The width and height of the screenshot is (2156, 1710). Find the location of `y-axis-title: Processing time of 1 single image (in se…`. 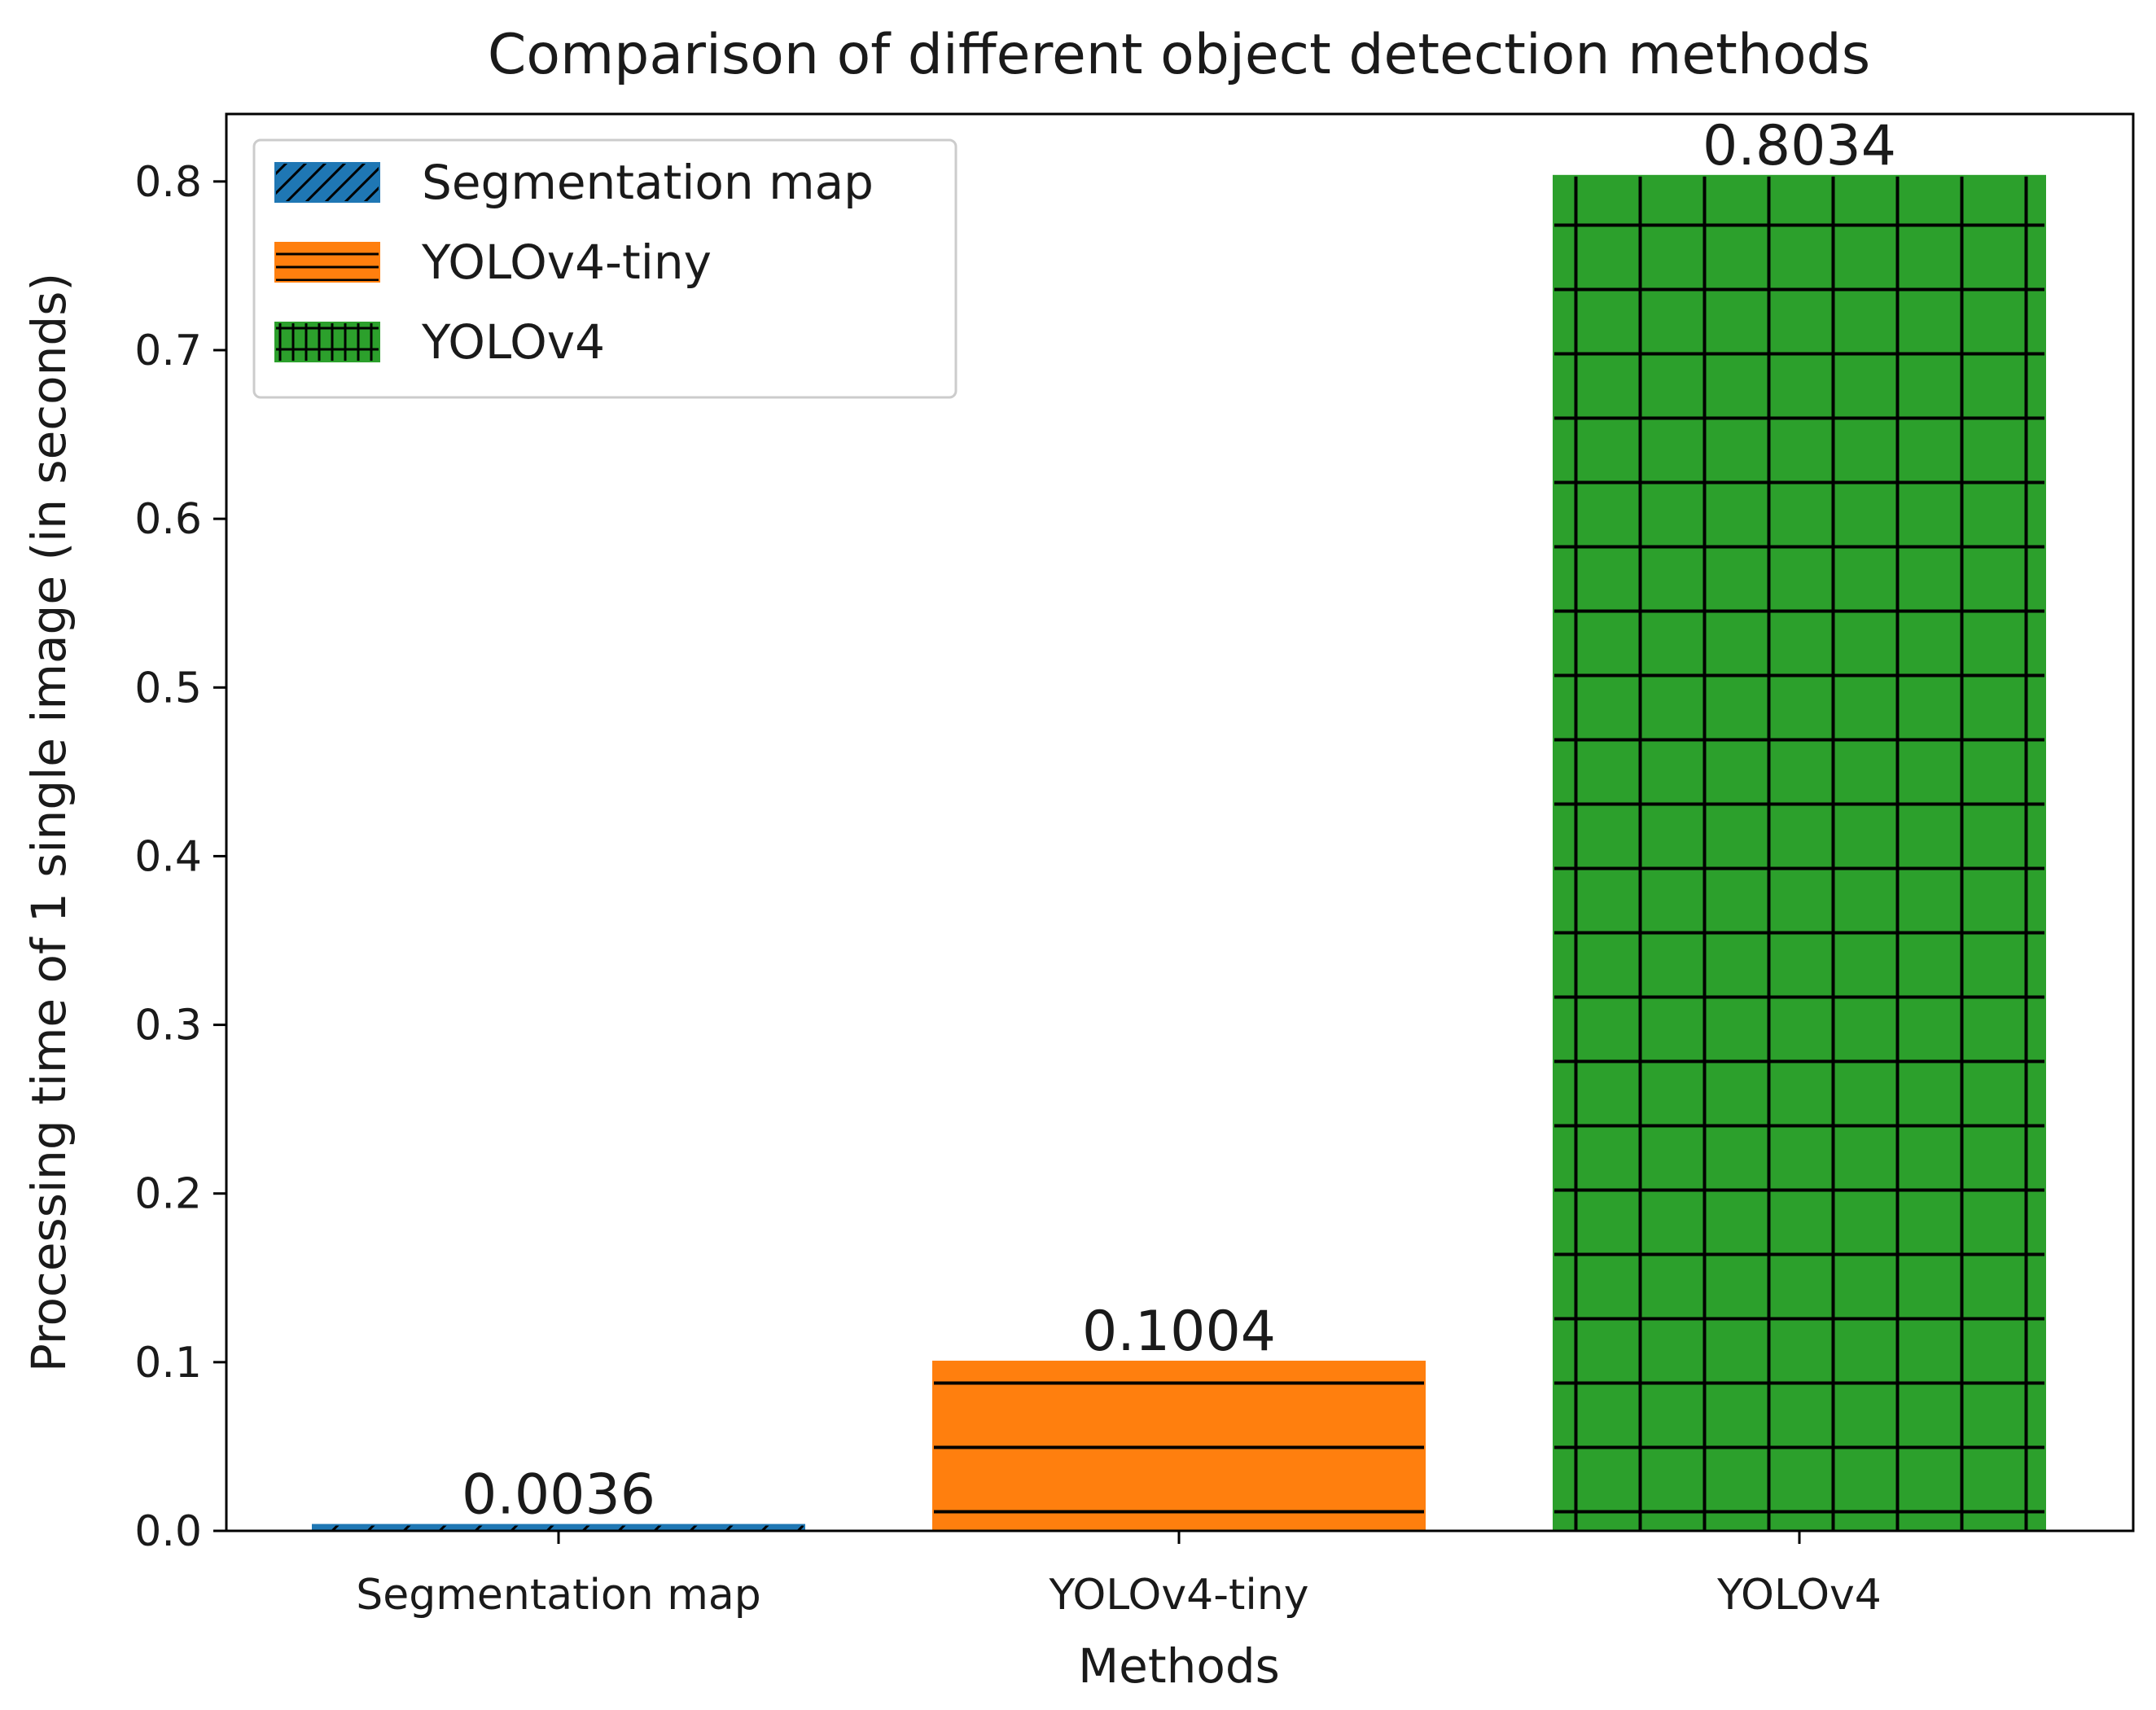

y-axis-title: Processing time of 1 single image (in se… is located at coordinates (49, 823).